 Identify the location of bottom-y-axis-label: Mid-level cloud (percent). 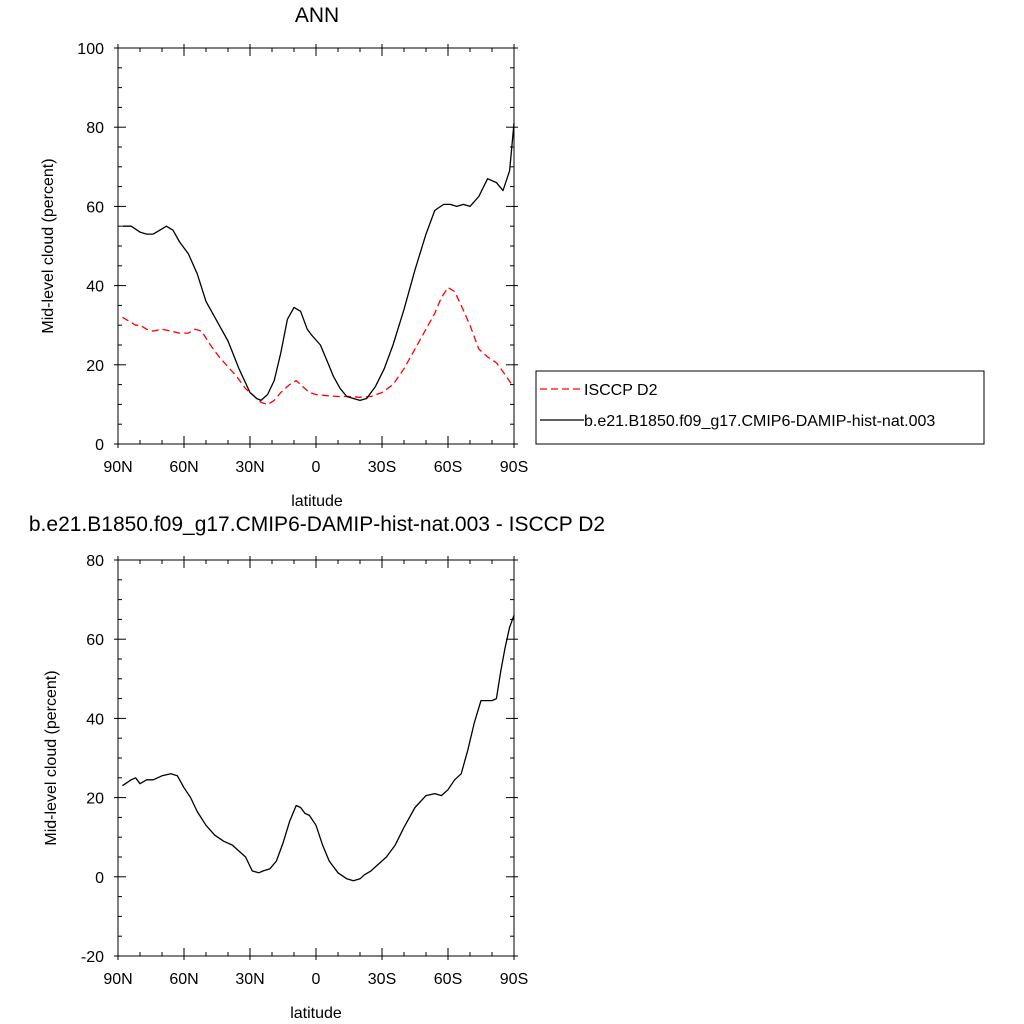
(51, 757).